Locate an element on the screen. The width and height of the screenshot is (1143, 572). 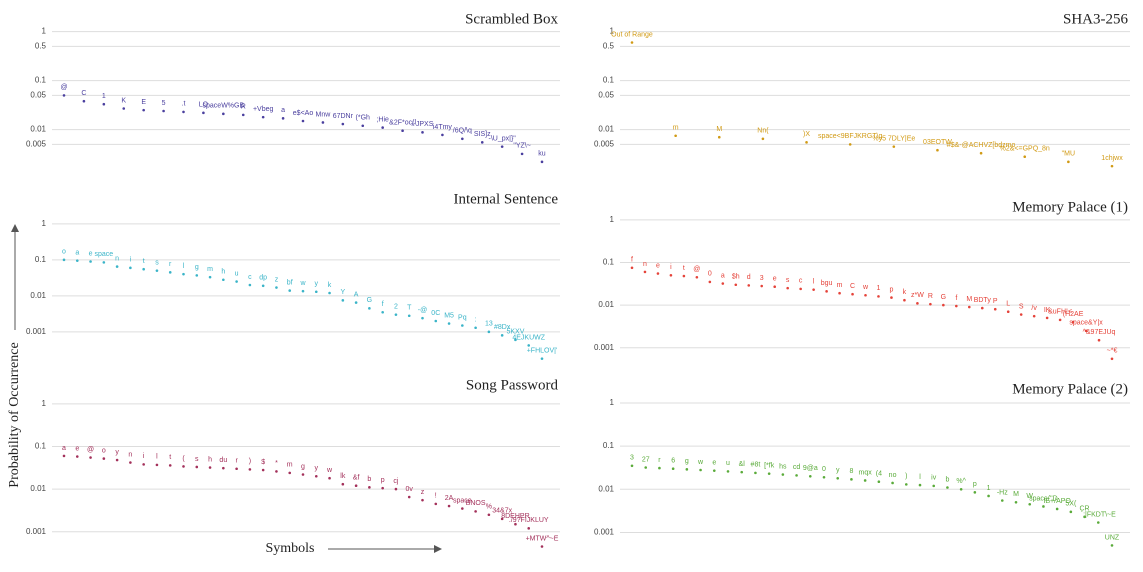
point-label: %^ is located at coordinates (961, 481).